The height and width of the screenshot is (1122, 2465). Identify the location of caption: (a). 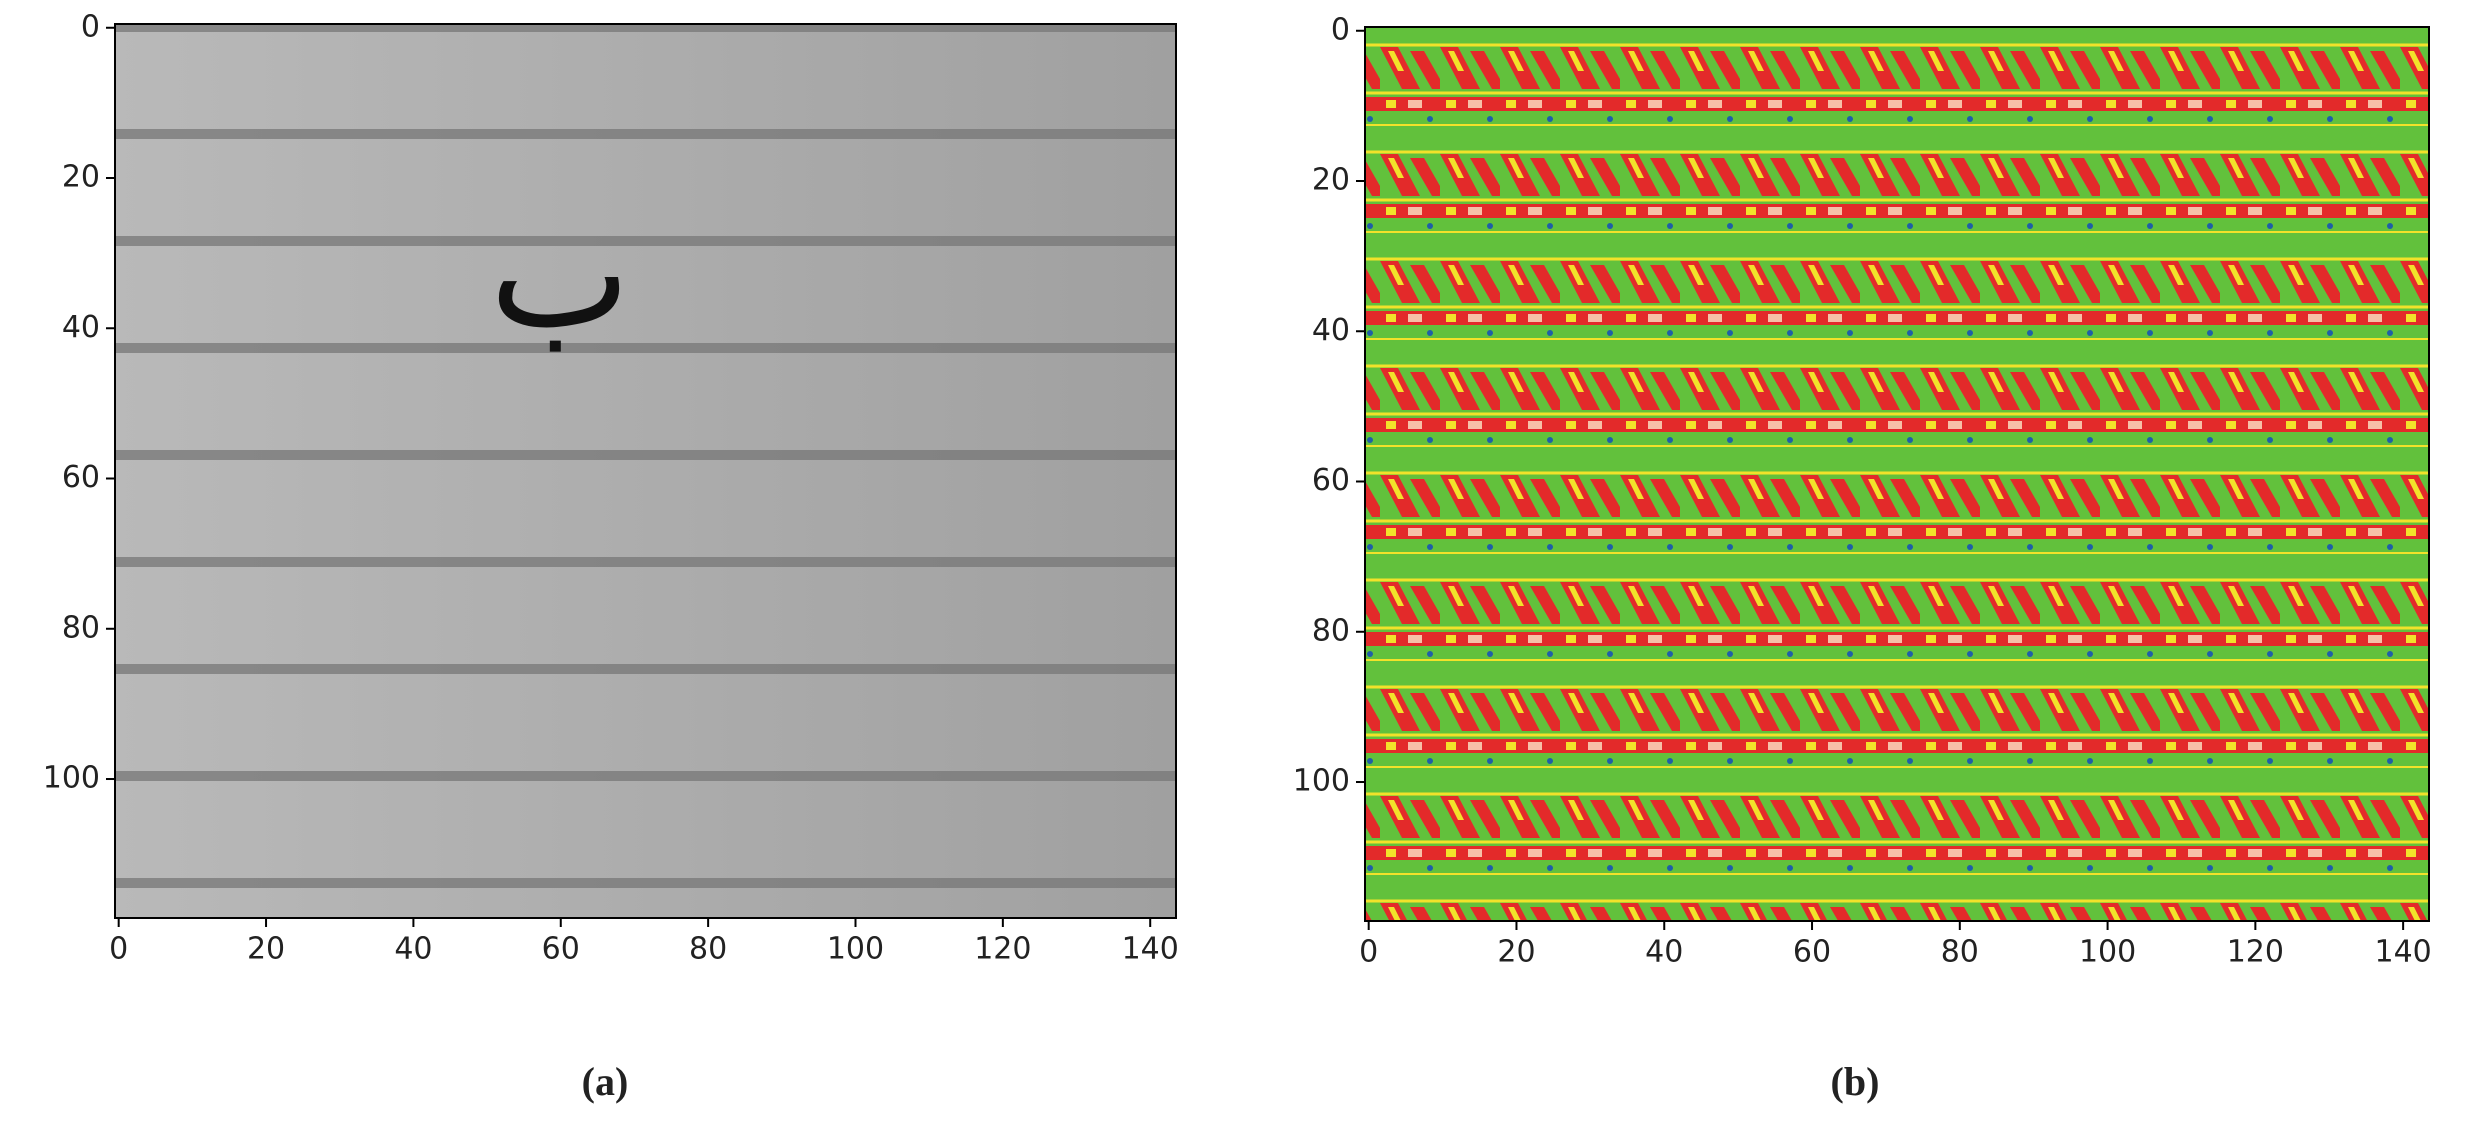
(605, 1081).